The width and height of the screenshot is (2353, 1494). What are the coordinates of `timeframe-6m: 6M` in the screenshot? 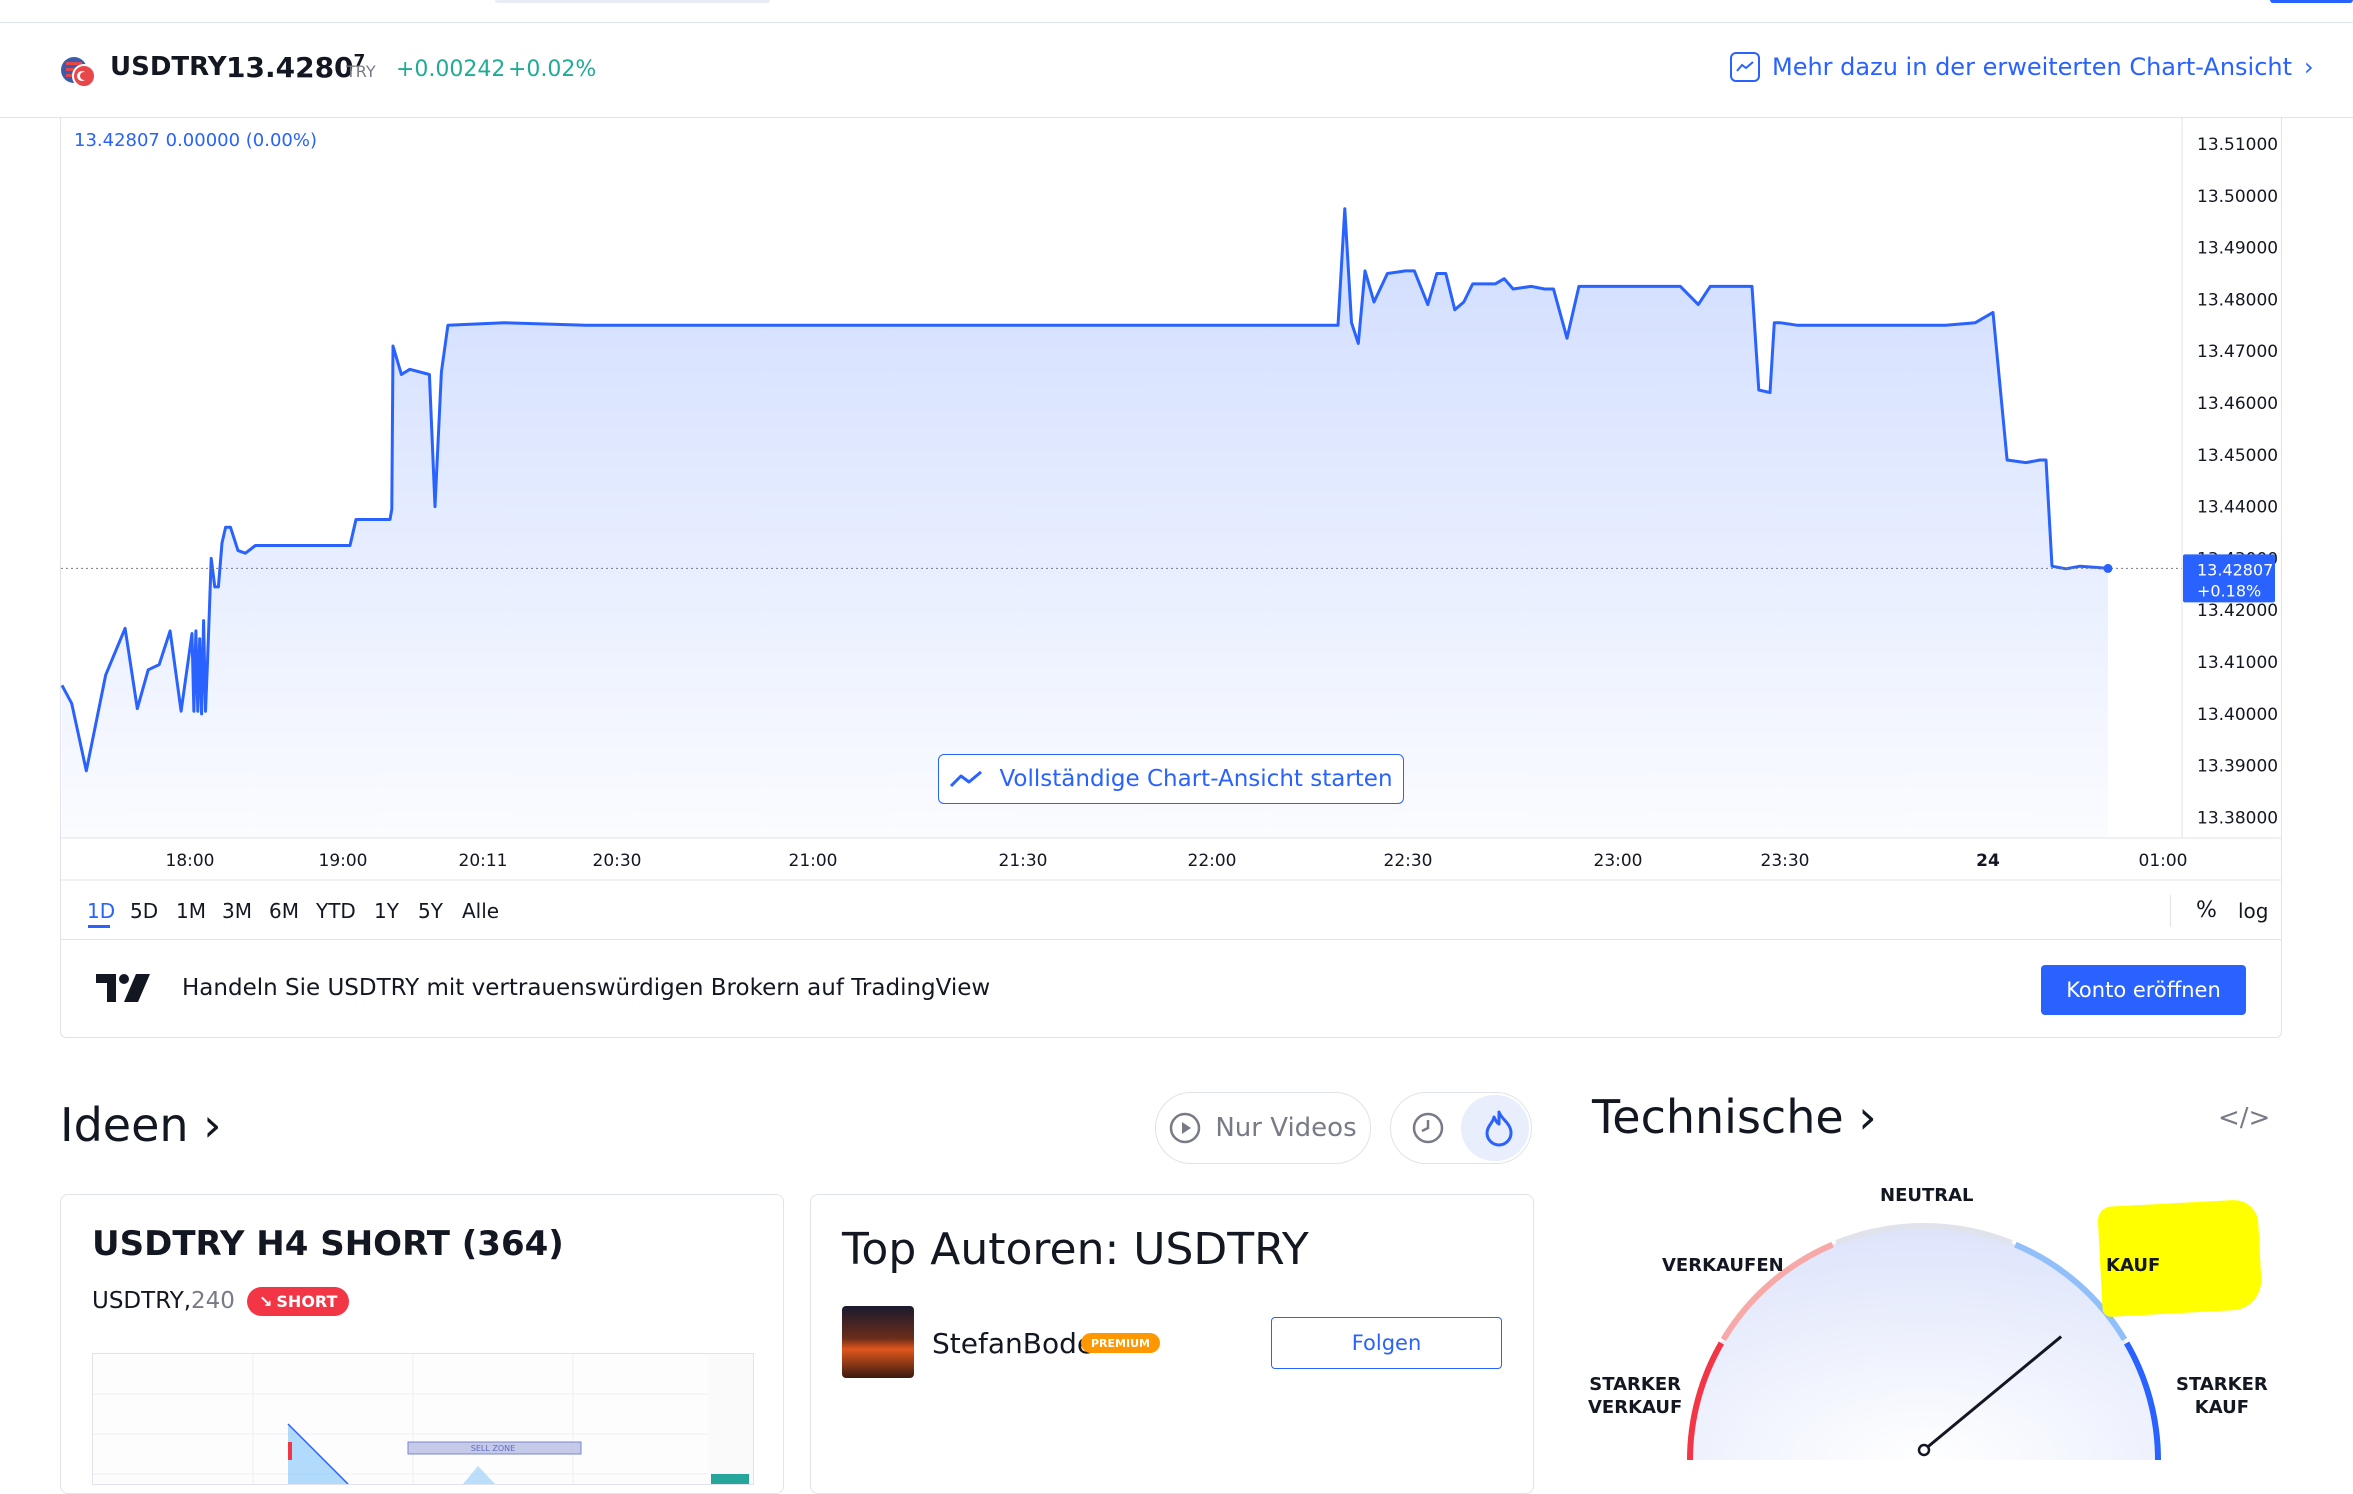 It's located at (284, 911).